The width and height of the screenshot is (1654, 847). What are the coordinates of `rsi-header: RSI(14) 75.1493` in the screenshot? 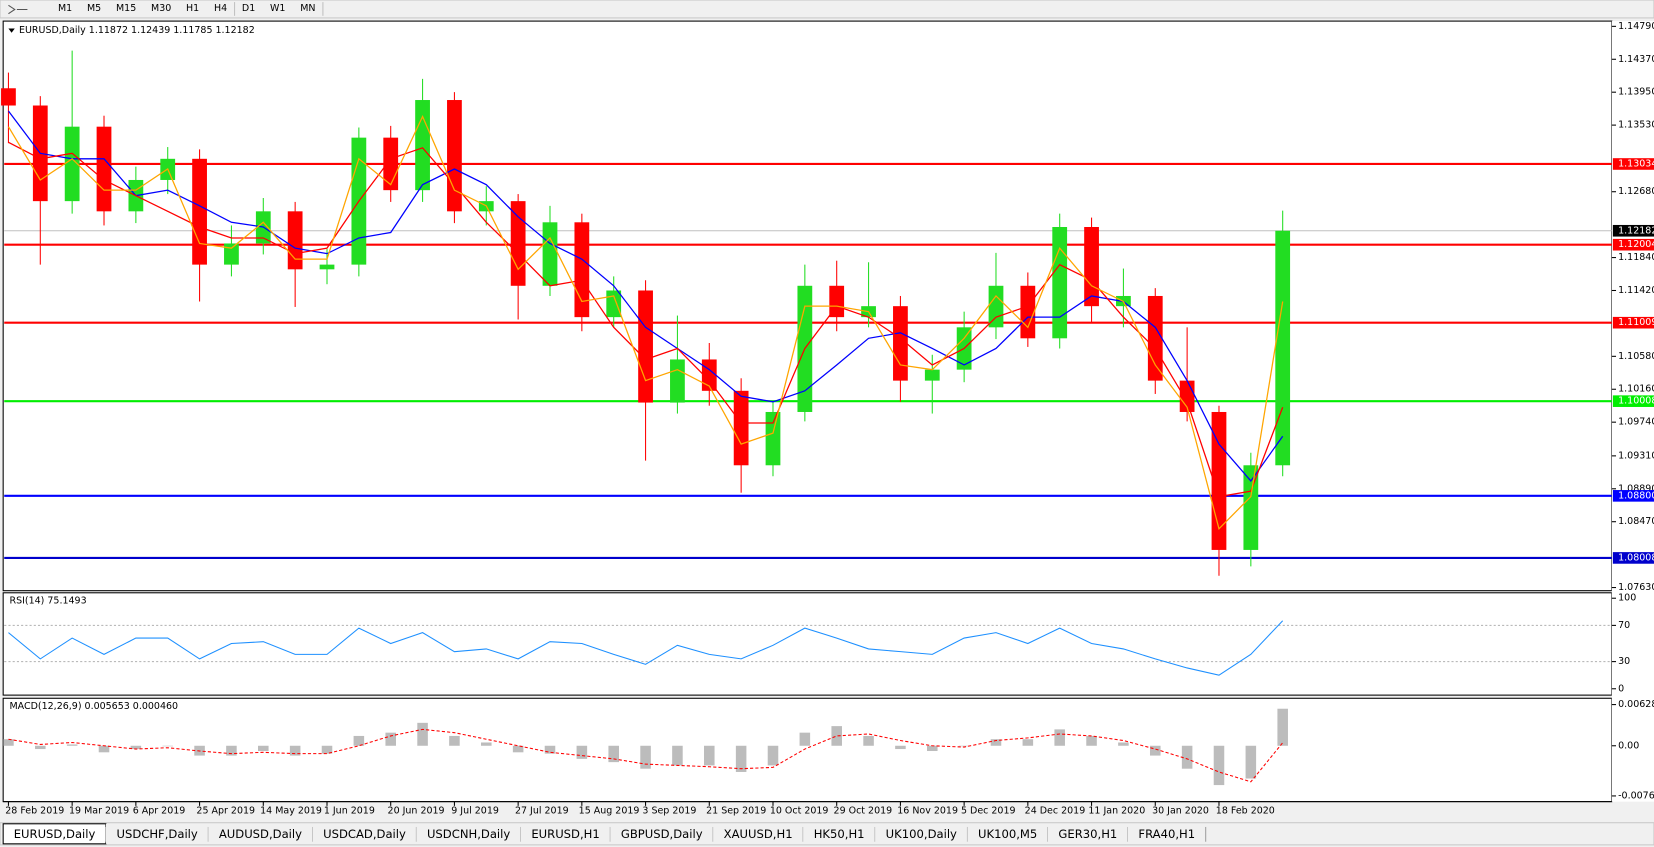 It's located at (47, 601).